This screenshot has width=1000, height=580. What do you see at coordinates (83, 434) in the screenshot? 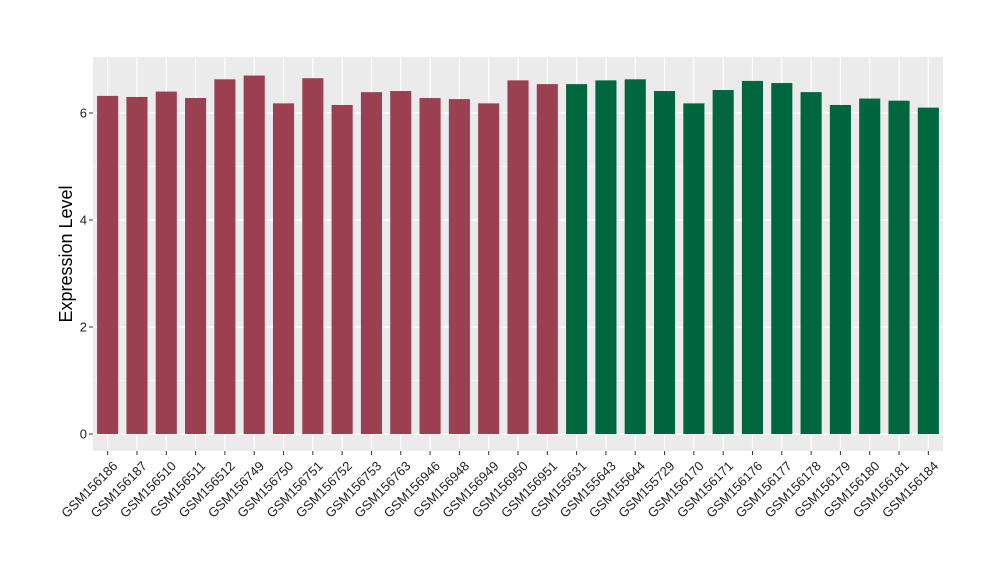
I see `y-tick-label: 0` at bounding box center [83, 434].